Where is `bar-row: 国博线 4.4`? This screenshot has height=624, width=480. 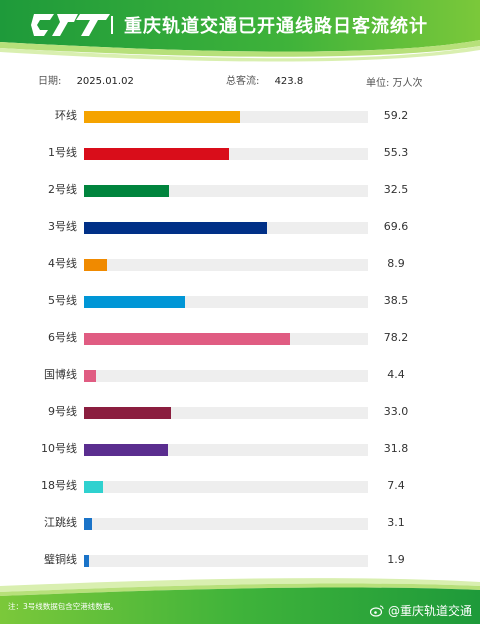
bar-row: 国博线 4.4 is located at coordinates (240, 375).